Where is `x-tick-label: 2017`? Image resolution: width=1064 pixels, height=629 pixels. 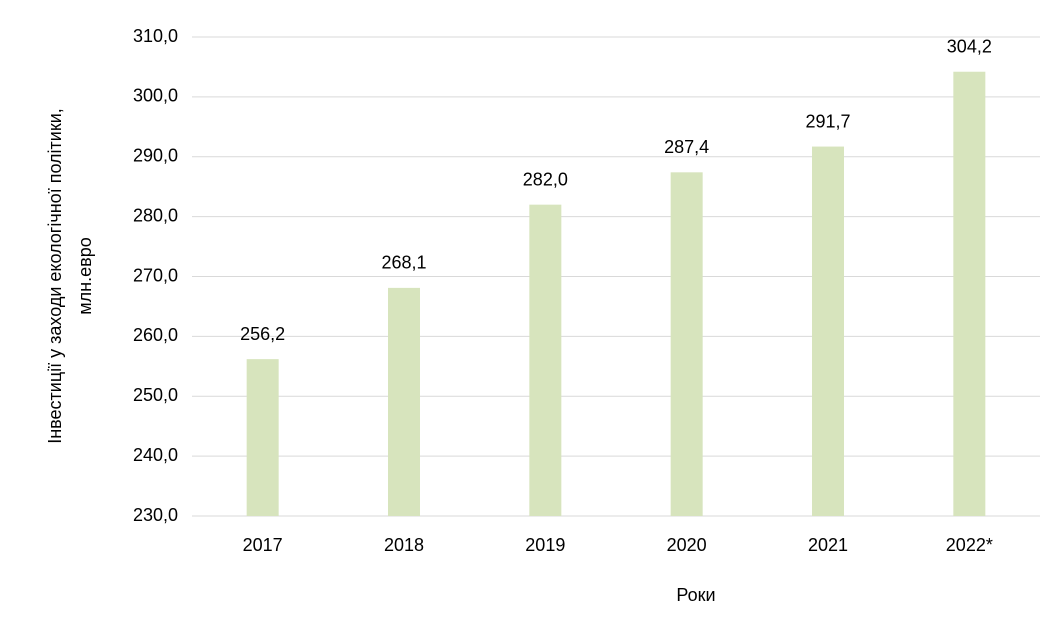 x-tick-label: 2017 is located at coordinates (263, 545).